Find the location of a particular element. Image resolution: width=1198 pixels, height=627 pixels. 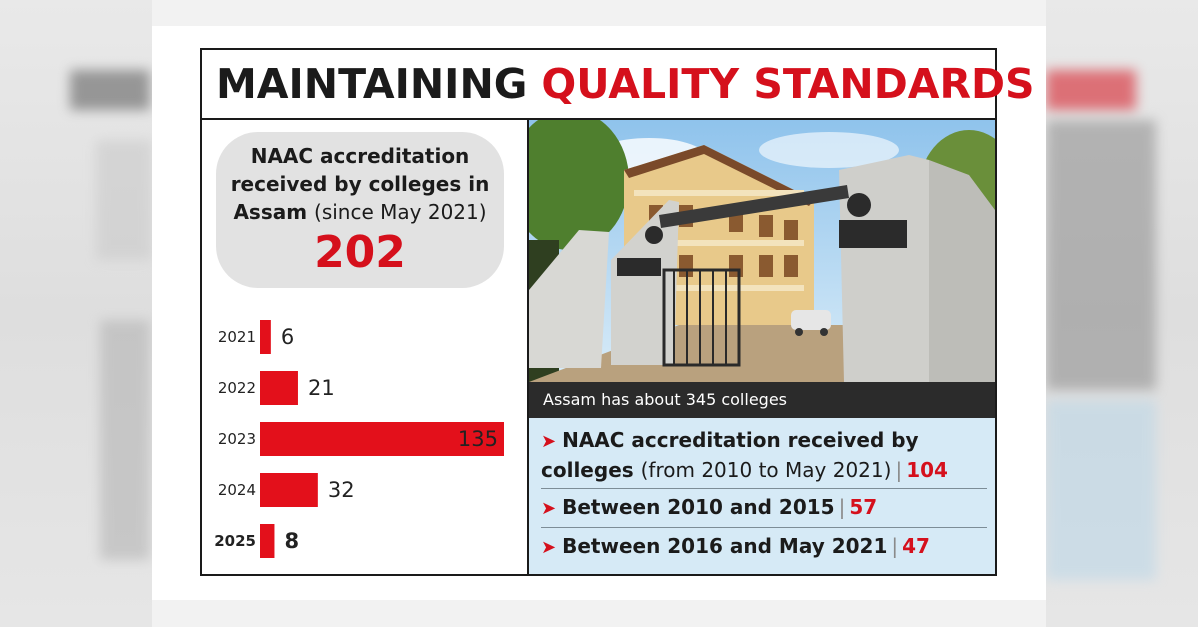

fact-item-2010-2015: ➤ Between 2010 and 2015 | 57 is located at coordinates (764, 508).